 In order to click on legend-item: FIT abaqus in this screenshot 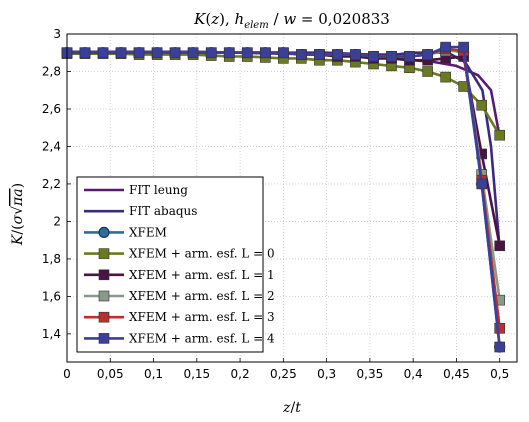, I will do `click(140, 211)`.